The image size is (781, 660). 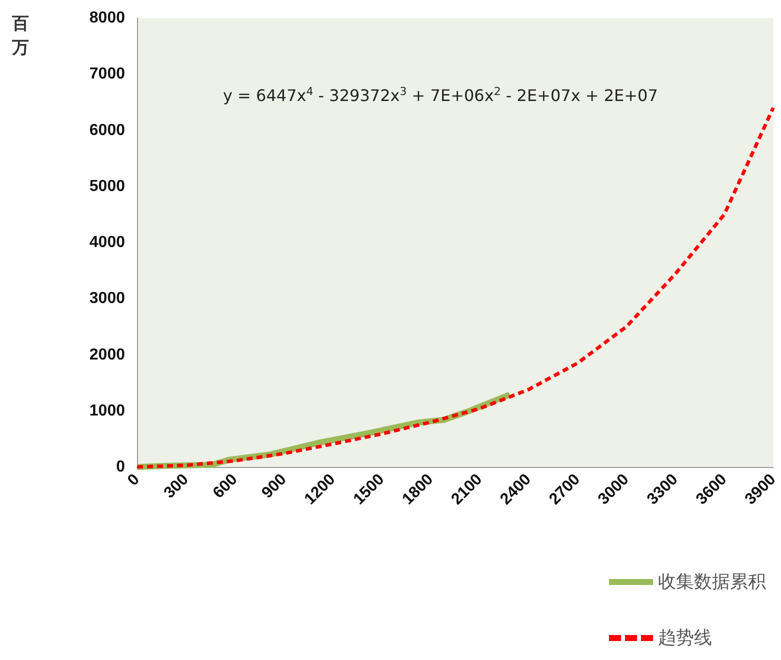 What do you see at coordinates (20, 36) in the screenshot?
I see `y-axis-title: 百万` at bounding box center [20, 36].